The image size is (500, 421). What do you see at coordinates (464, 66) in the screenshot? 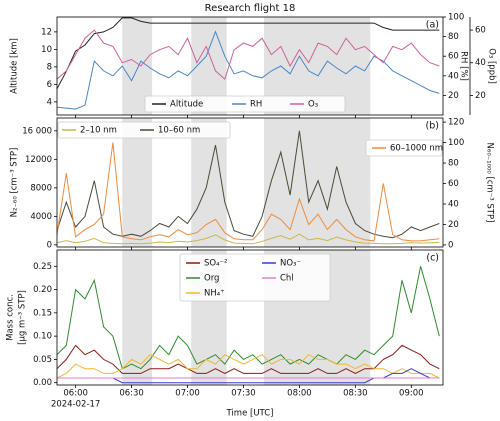
I see `y2-axis-label: RH [%]` at bounding box center [464, 66].